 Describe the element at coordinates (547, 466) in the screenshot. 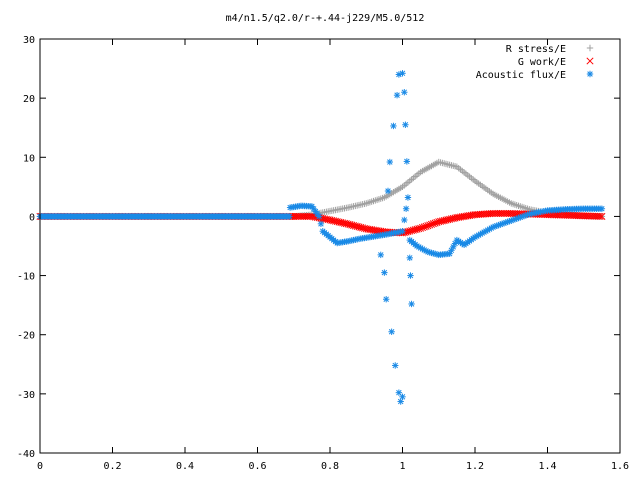

I see `x-tick-label: 1.4` at that location.